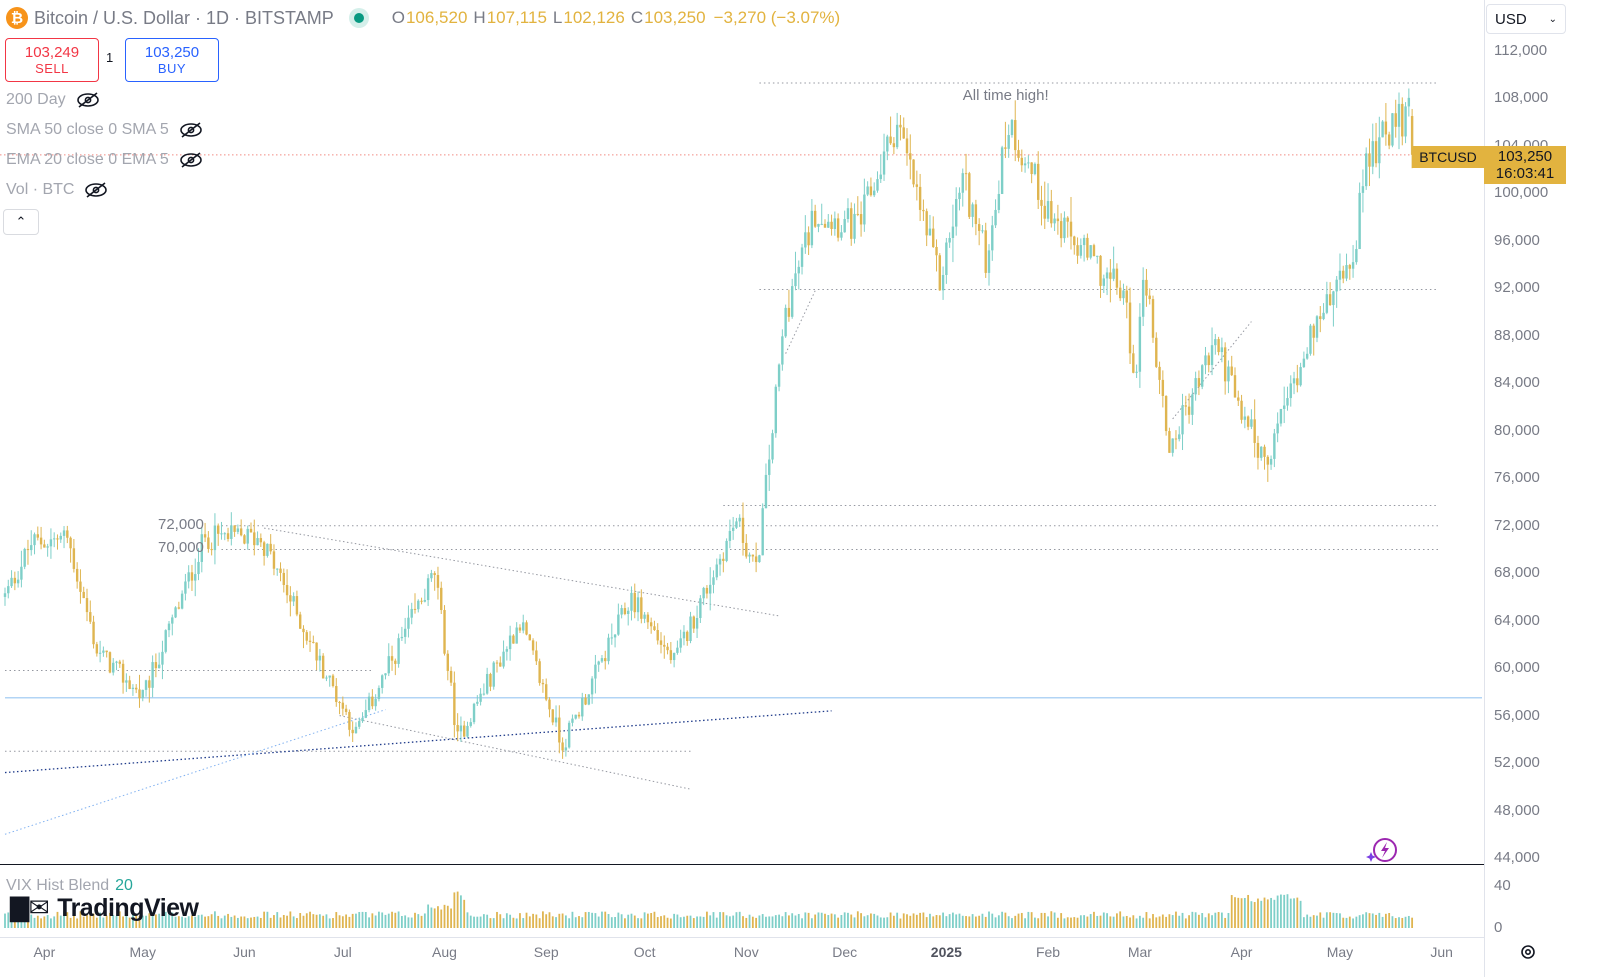 The image size is (1600, 977). I want to click on level-70000-label: 70,000, so click(181, 548).